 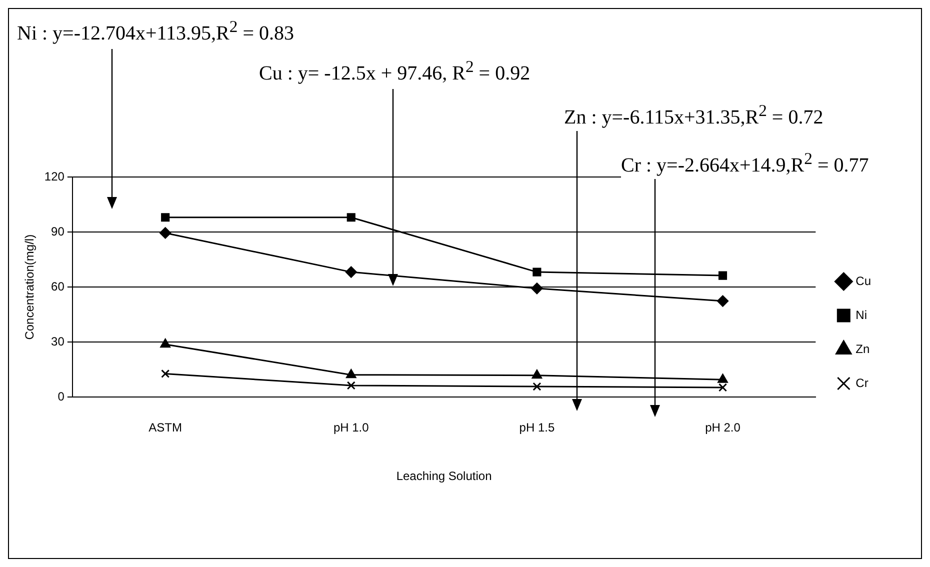 What do you see at coordinates (165, 427) in the screenshot?
I see `x-tick-label: ASTM` at bounding box center [165, 427].